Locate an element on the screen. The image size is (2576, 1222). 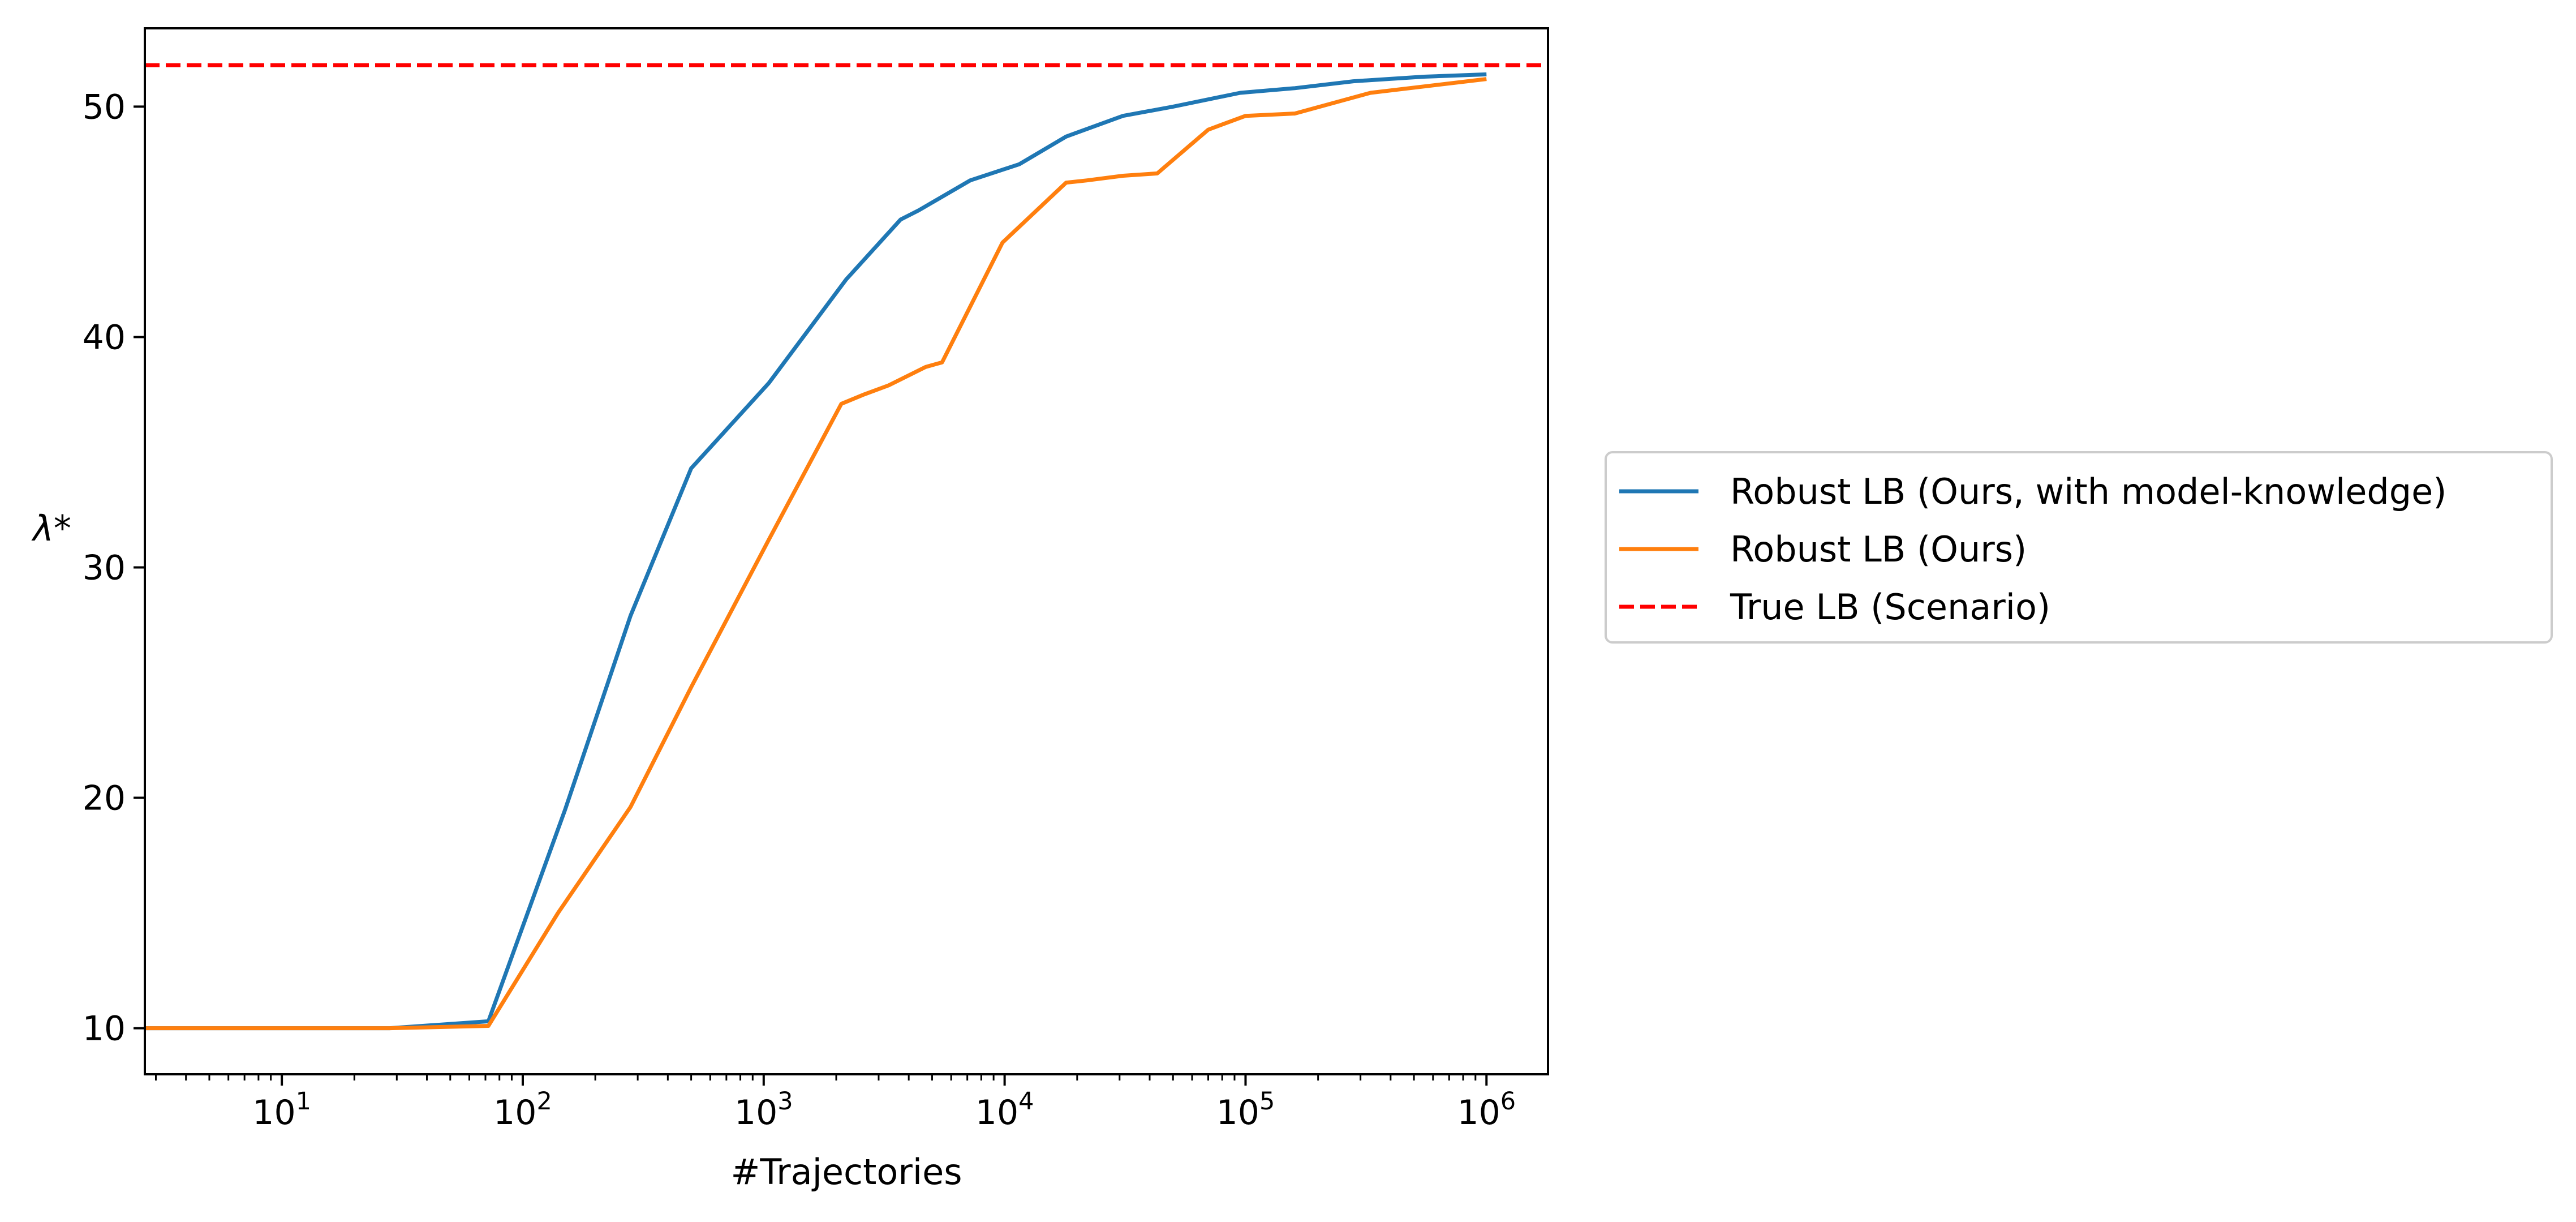
y-axis: 10 20 30 40 50 is located at coordinates (114, 568).